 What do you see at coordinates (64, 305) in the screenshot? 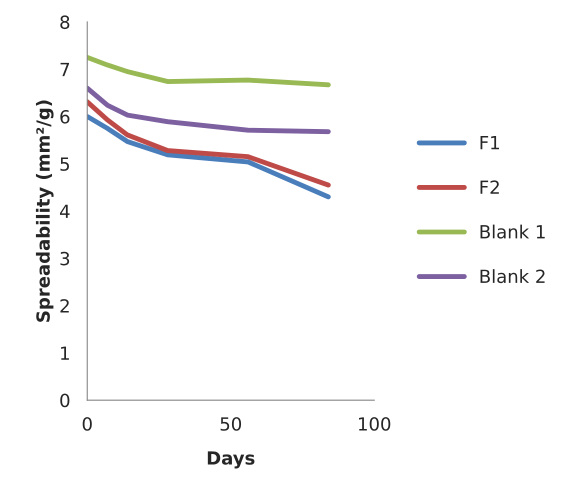
I see `y-tick-label: 2` at bounding box center [64, 305].